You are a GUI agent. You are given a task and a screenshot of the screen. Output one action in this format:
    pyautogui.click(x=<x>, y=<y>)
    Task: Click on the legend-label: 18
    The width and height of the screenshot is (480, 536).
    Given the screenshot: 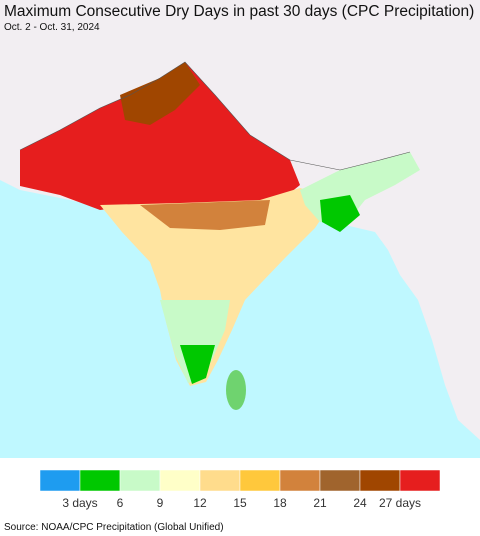 What is the action you would take?
    pyautogui.click(x=280, y=503)
    